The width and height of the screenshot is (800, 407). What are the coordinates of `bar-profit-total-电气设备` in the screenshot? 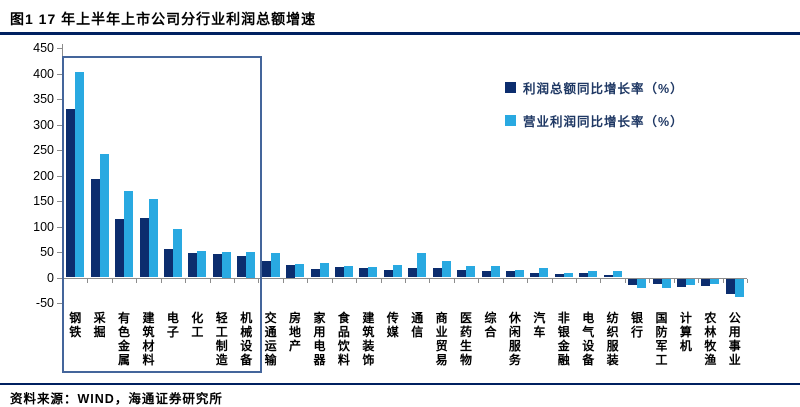 It's located at (584, 275).